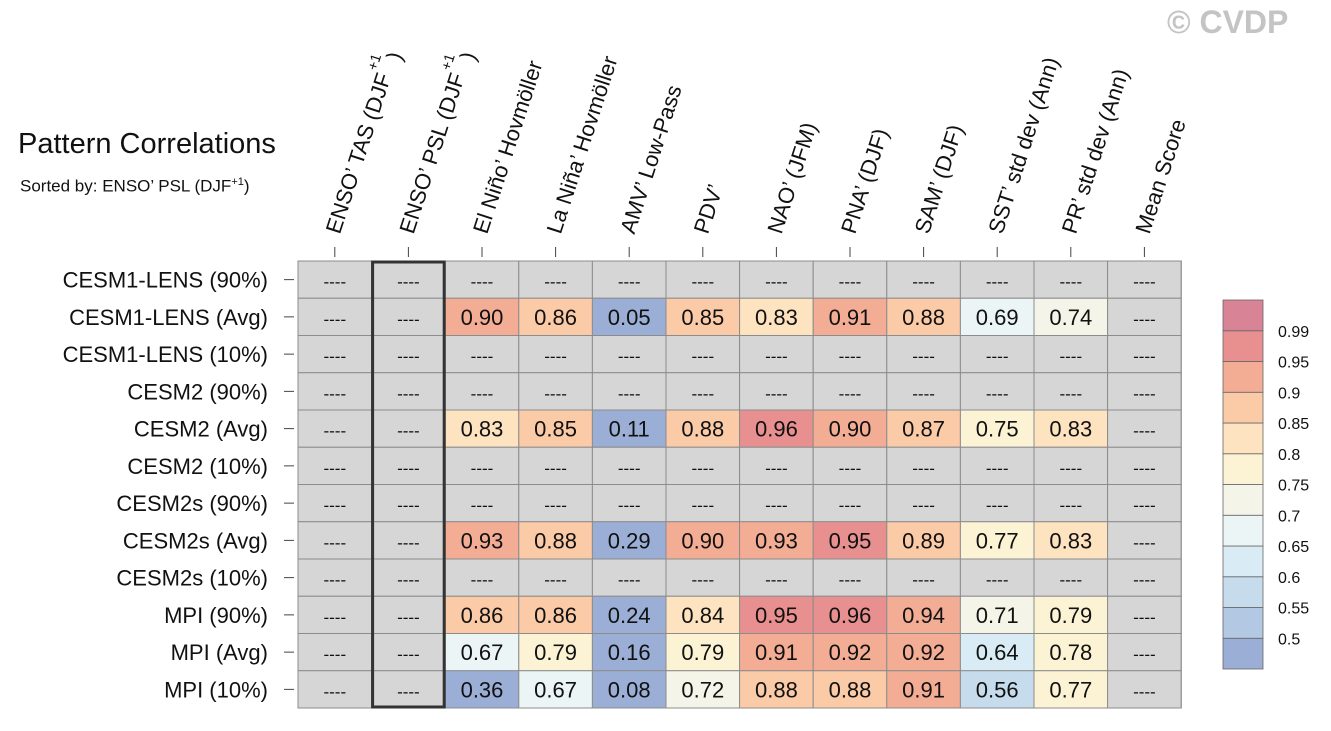 The height and width of the screenshot is (731, 1331). What do you see at coordinates (165, 280) in the screenshot?
I see `row-label: CESM1-LENS (90%)` at bounding box center [165, 280].